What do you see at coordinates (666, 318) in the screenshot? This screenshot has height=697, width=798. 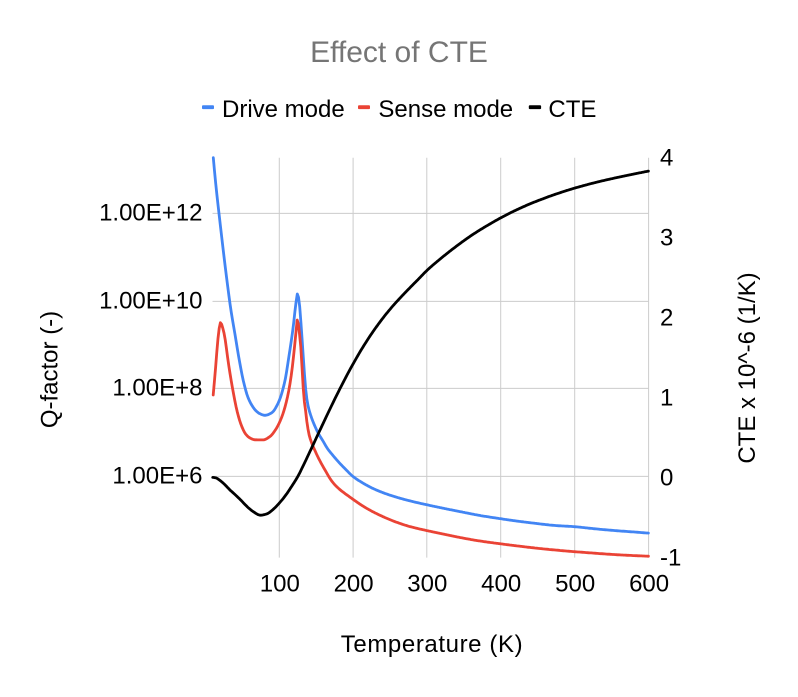 I see `svg-text: 2` at bounding box center [666, 318].